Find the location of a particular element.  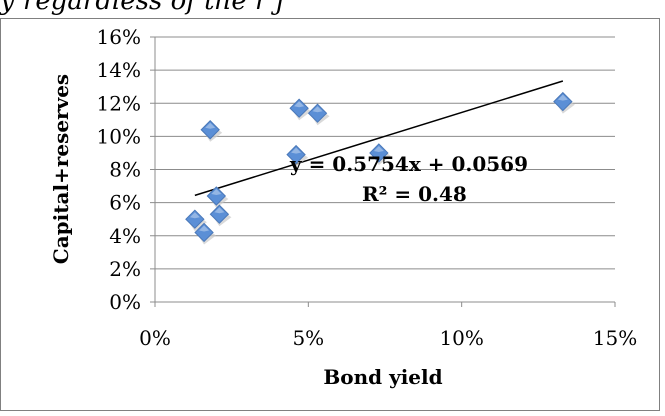

y-tick-label: 8% is located at coordinates (125, 170).